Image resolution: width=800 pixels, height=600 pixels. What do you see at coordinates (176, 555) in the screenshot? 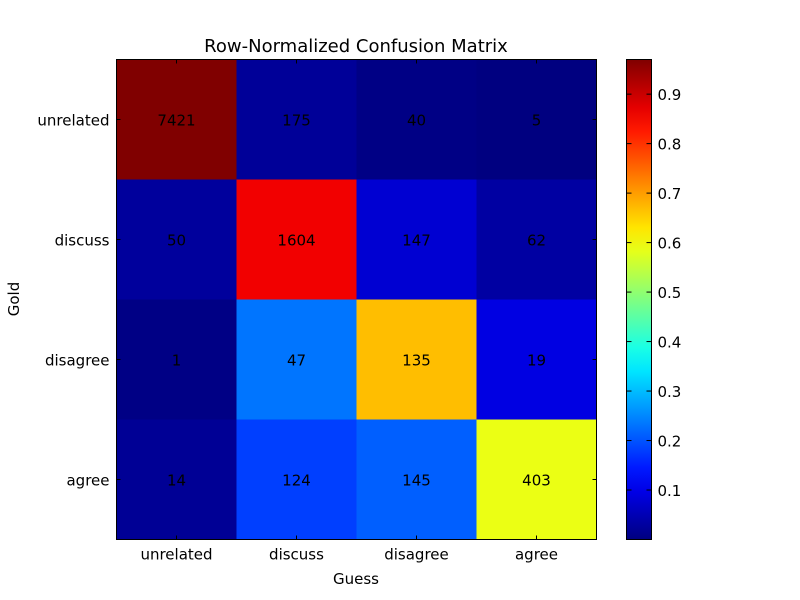
I see `x-tick-label: unrelated` at bounding box center [176, 555].